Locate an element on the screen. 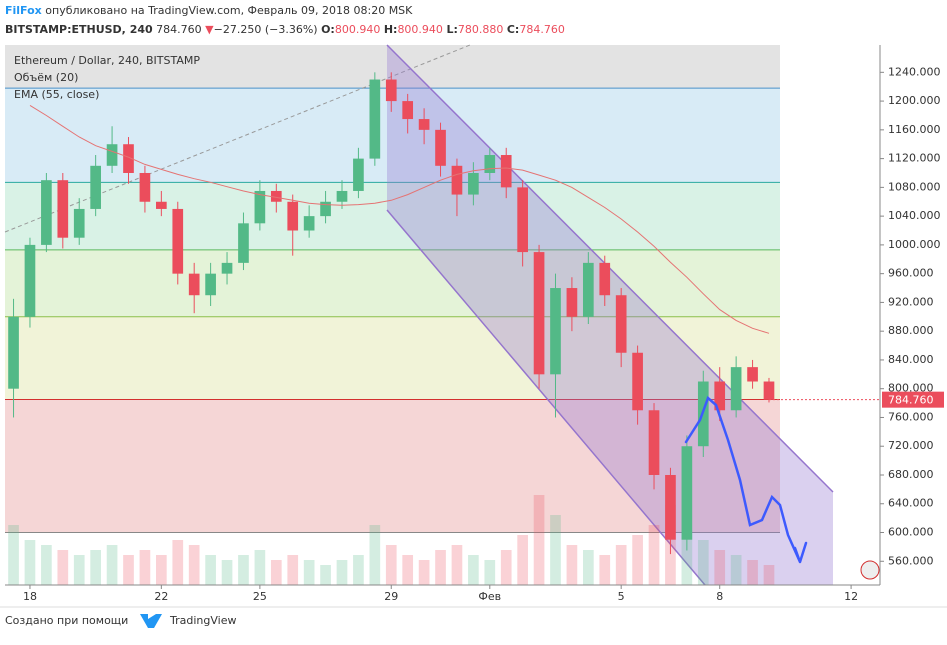 This screenshot has height=645, width=947. o-label: O: is located at coordinates (328, 29).